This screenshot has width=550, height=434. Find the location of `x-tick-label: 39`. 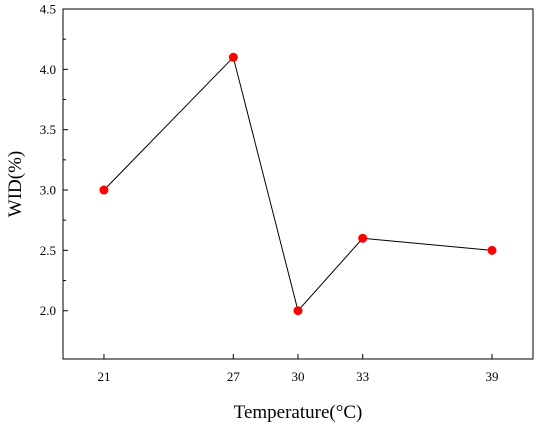

x-tick-label: 39 is located at coordinates (492, 376).